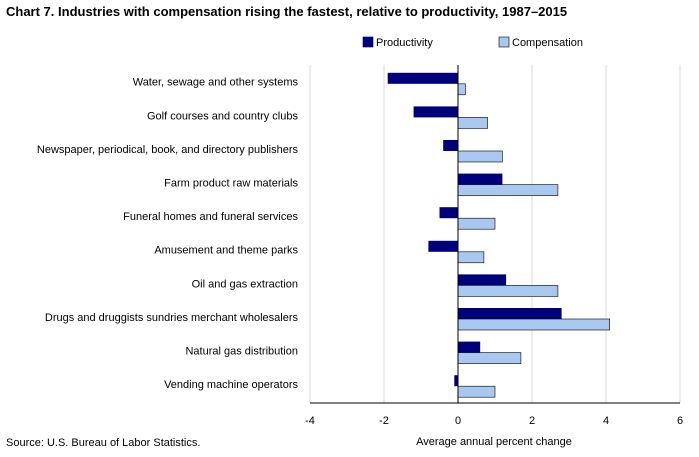  I want to click on x-tick-label: -2, so click(384, 421).